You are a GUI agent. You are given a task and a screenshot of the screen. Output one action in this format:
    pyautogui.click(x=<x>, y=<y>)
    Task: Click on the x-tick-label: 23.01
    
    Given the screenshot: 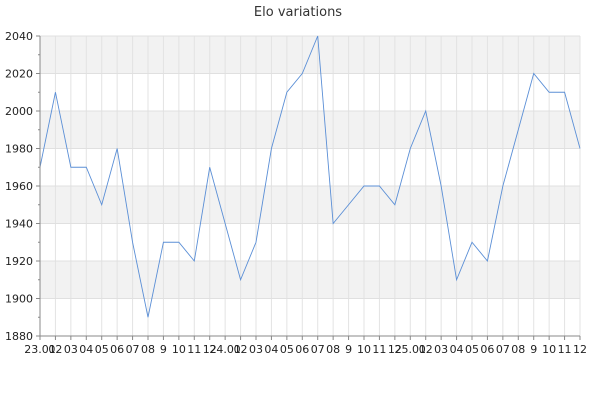 What is the action you would take?
    pyautogui.click(x=40, y=349)
    